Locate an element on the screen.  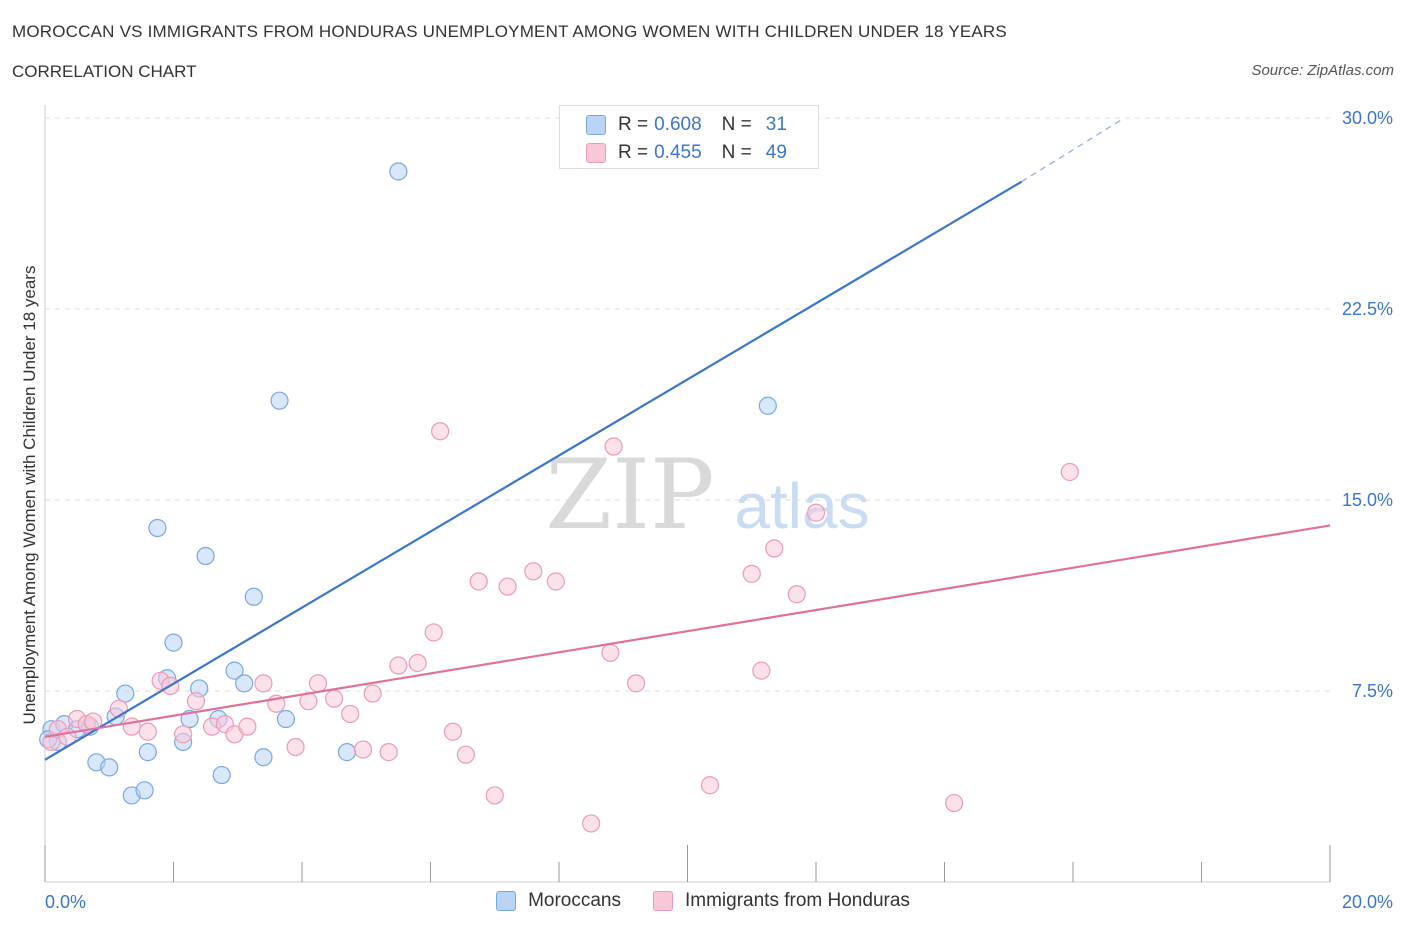
legend-n-value: 31 is located at coordinates (776, 124).